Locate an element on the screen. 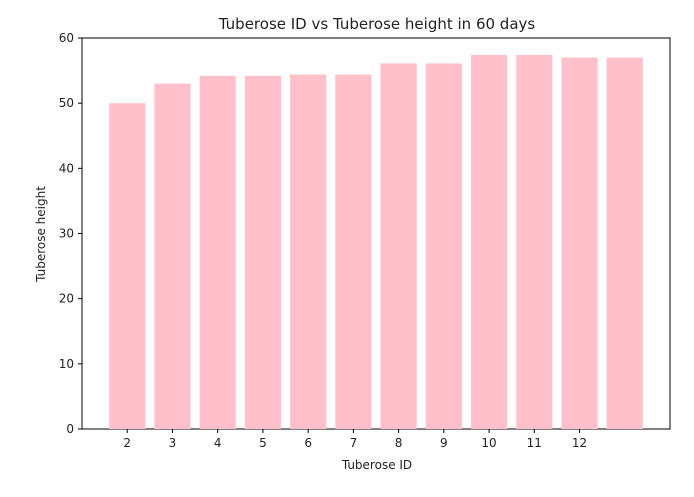 The width and height of the screenshot is (694, 497). y-tick-label: 10 is located at coordinates (66, 364).